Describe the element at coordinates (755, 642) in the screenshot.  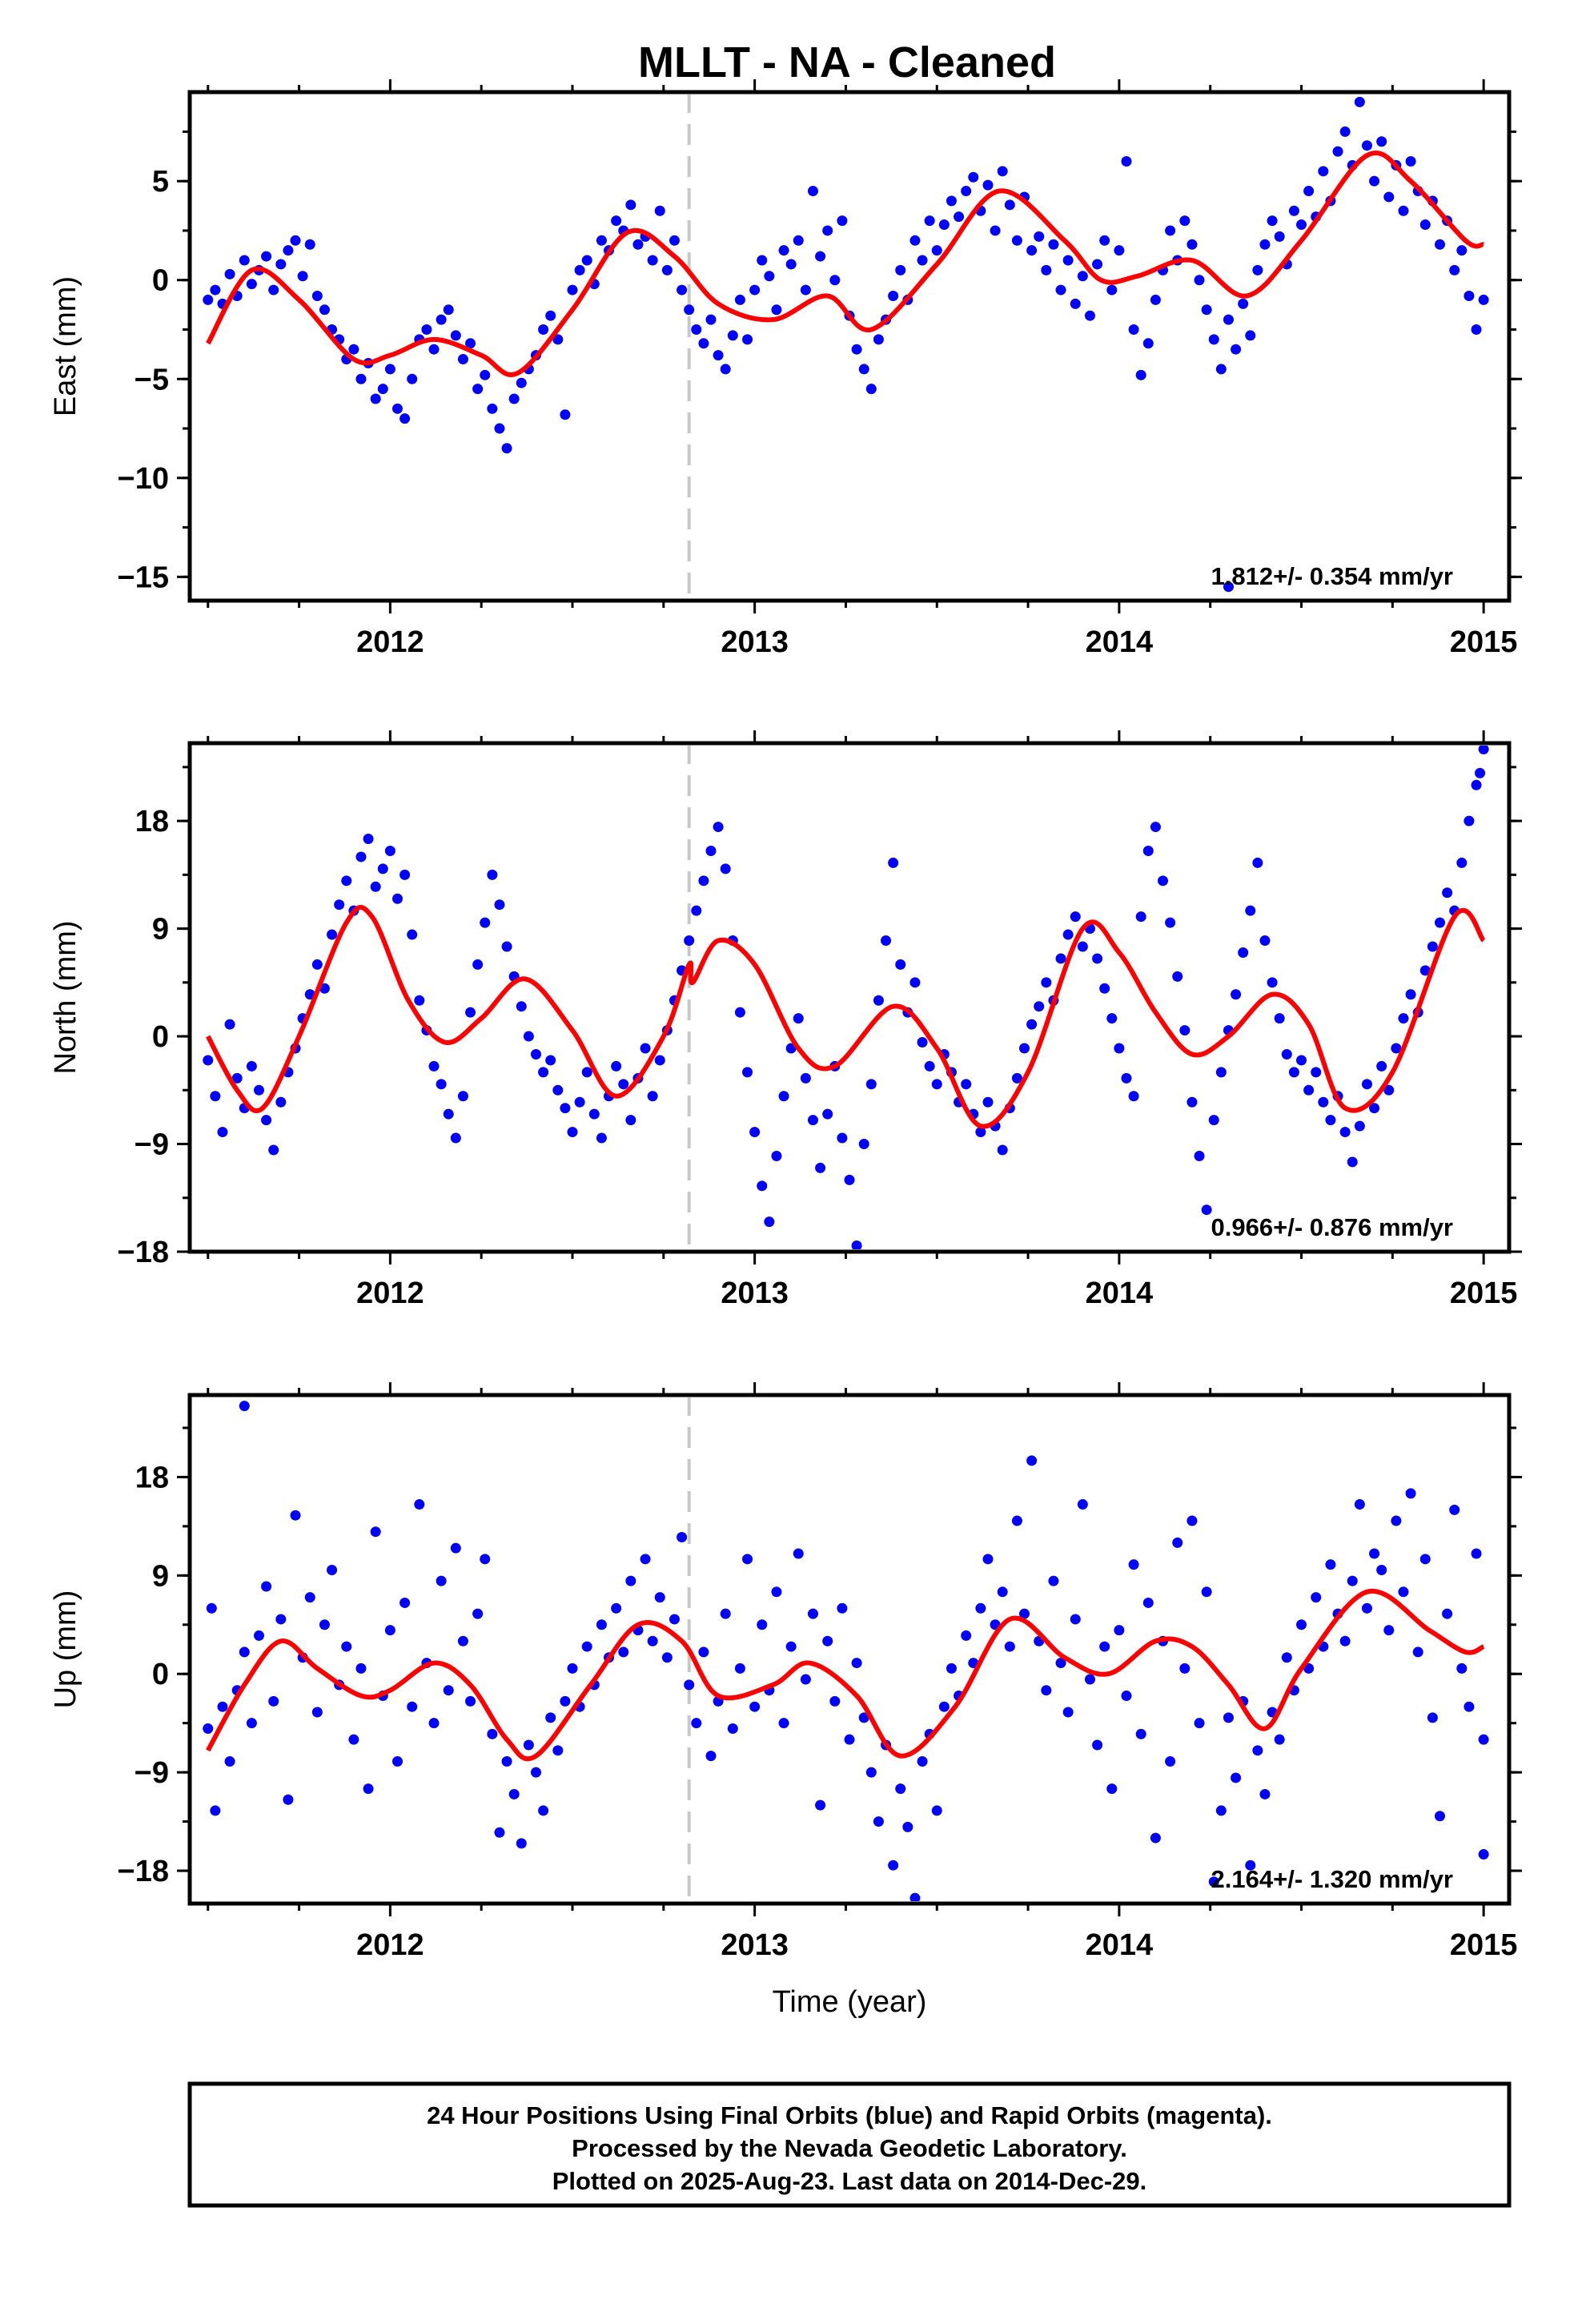
I see `x-tick-label: 2013` at that location.